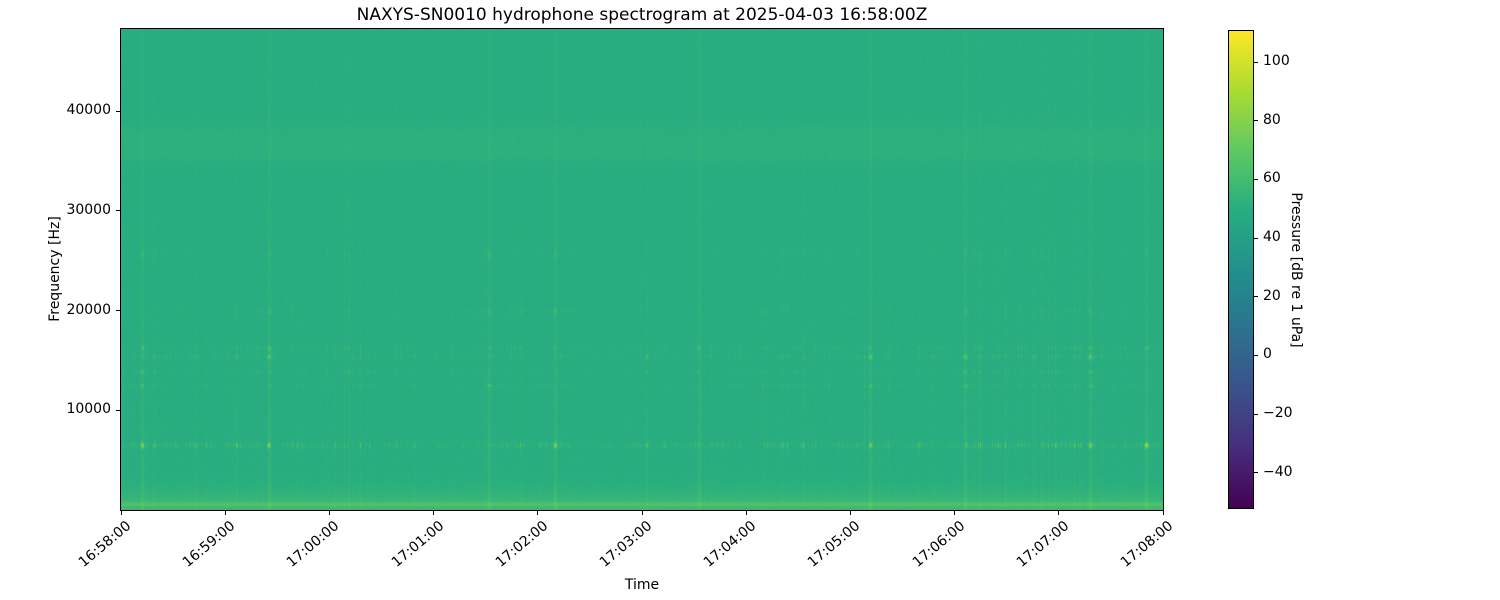 The height and width of the screenshot is (600, 1500). Describe the element at coordinates (626, 544) in the screenshot. I see `x-tick-label: 17:03:00` at that location.